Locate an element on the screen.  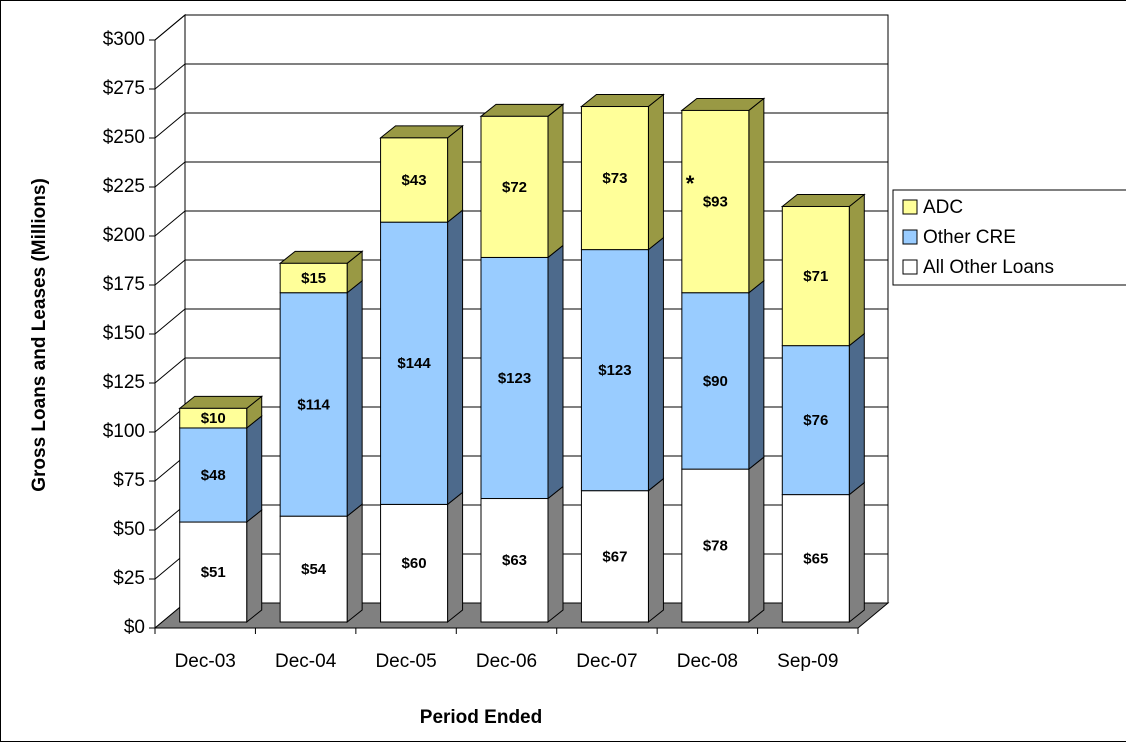
value-label: $51 is located at coordinates (213, 572).